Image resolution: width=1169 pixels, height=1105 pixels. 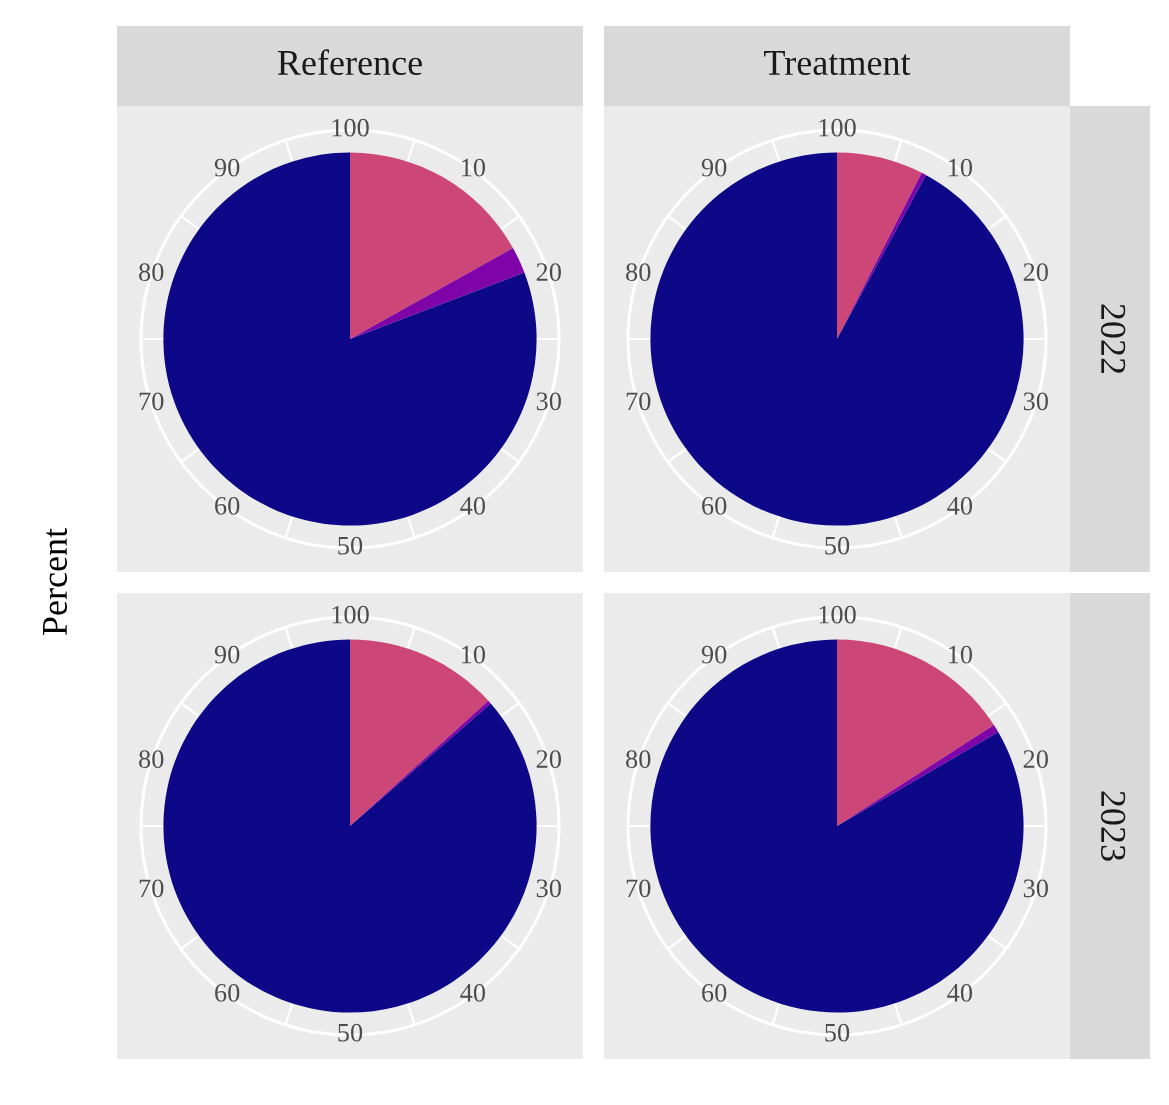 What do you see at coordinates (1113, 826) in the screenshot?
I see `text: 2023` at bounding box center [1113, 826].